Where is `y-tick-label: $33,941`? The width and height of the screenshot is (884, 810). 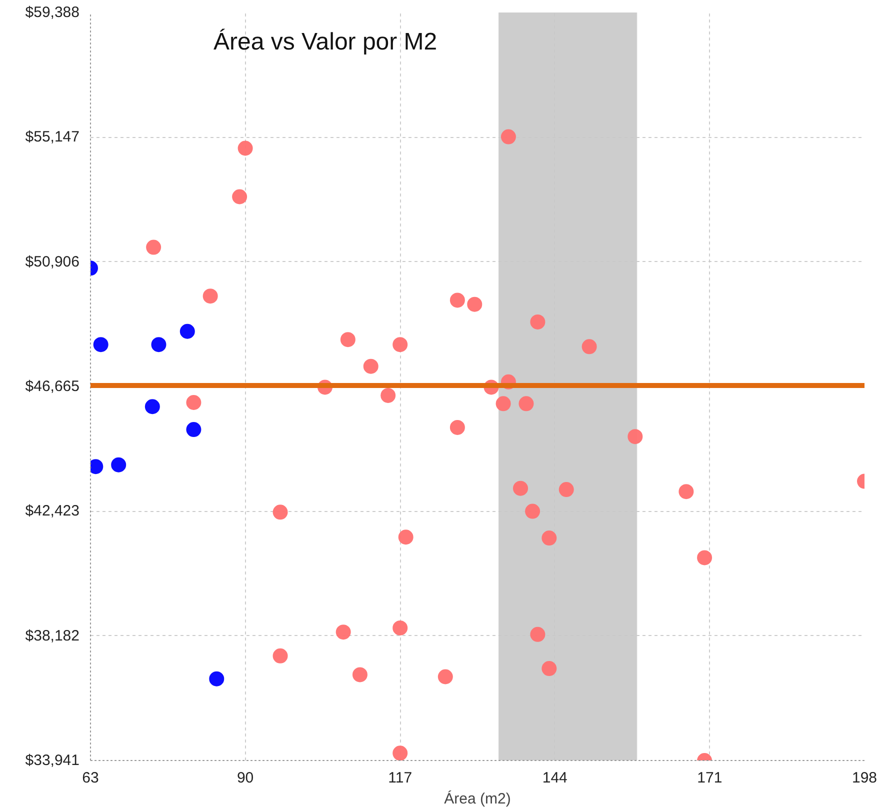 y-tick-label: $33,941 is located at coordinates (52, 760).